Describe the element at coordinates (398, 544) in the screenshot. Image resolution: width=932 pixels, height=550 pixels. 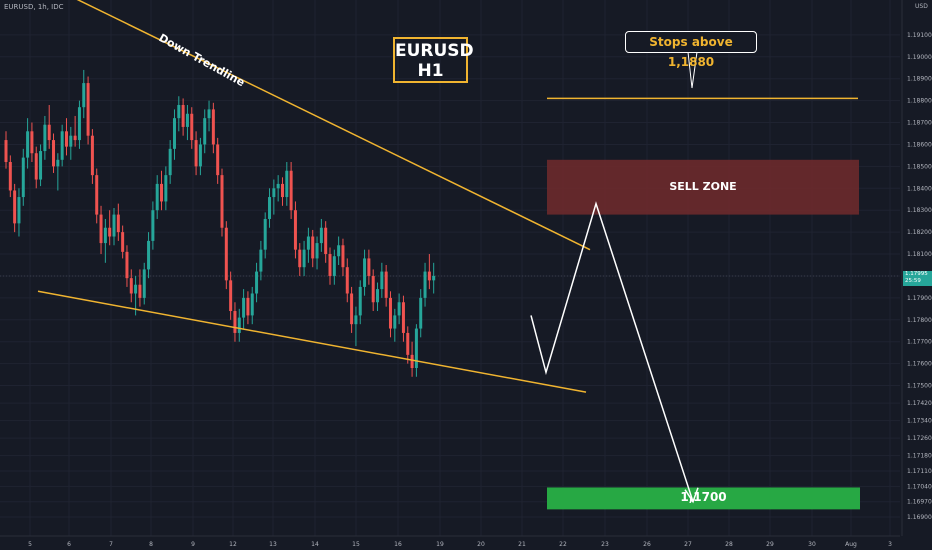
I see `time-tick-label: 16` at that location.